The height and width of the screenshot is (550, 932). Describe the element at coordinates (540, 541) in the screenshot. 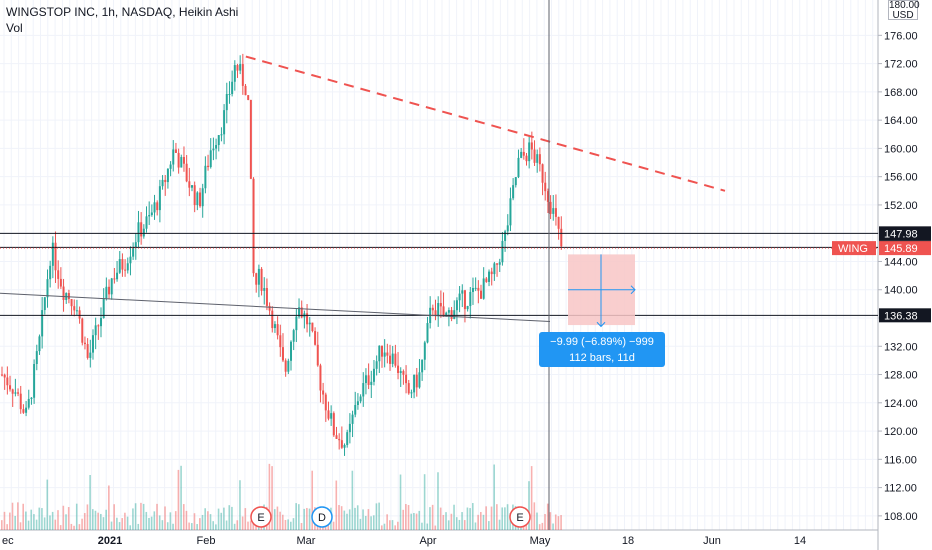

I see `x-tick-label: May` at that location.